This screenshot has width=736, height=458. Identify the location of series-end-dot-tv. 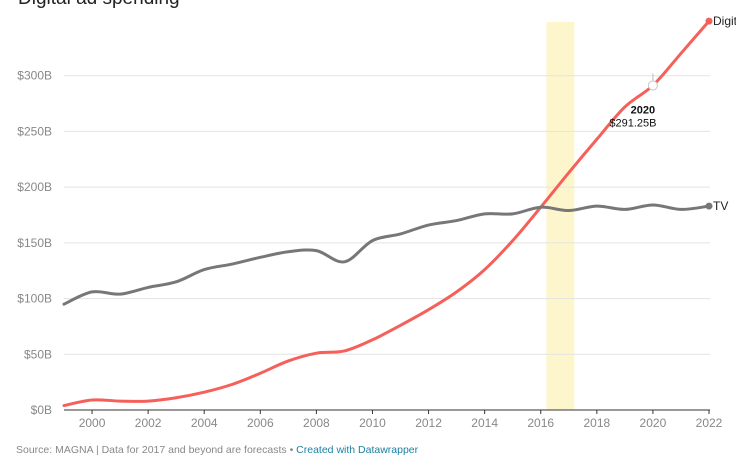
(709, 206).